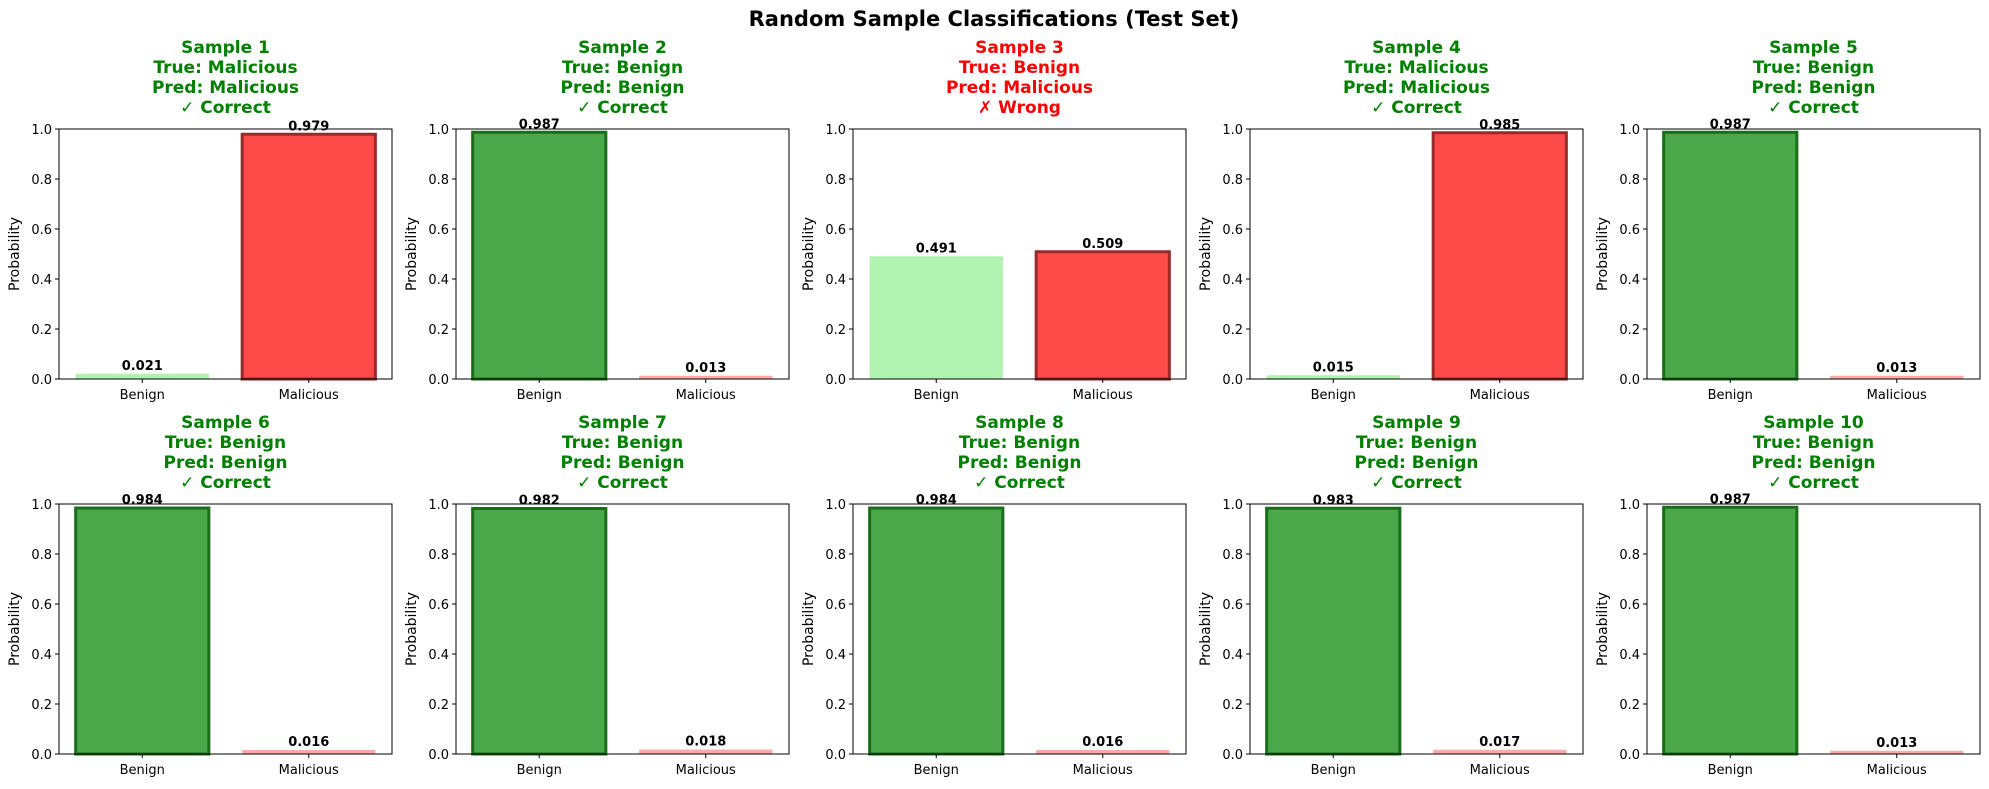 This screenshot has width=1989, height=789. I want to click on bar-value-label: 0.013, so click(705, 368).